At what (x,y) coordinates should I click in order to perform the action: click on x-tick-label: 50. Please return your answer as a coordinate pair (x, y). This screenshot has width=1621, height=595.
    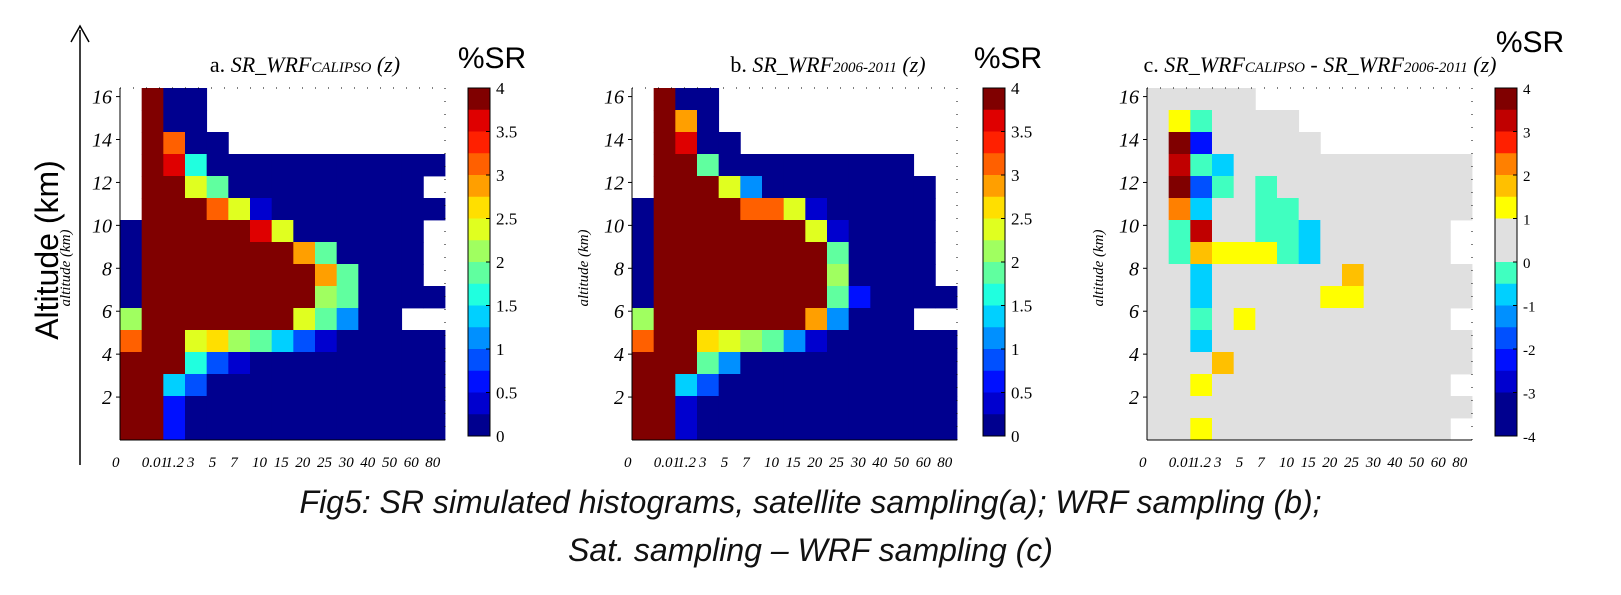
    Looking at the image, I should click on (390, 463).